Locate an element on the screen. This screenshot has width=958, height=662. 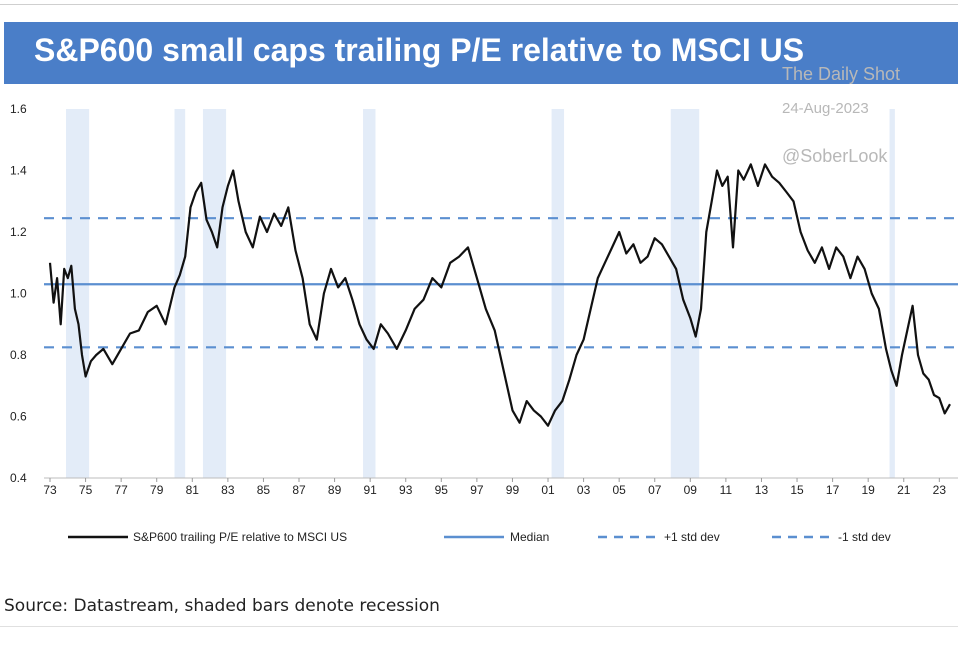
top-rule is located at coordinates (479, 4).